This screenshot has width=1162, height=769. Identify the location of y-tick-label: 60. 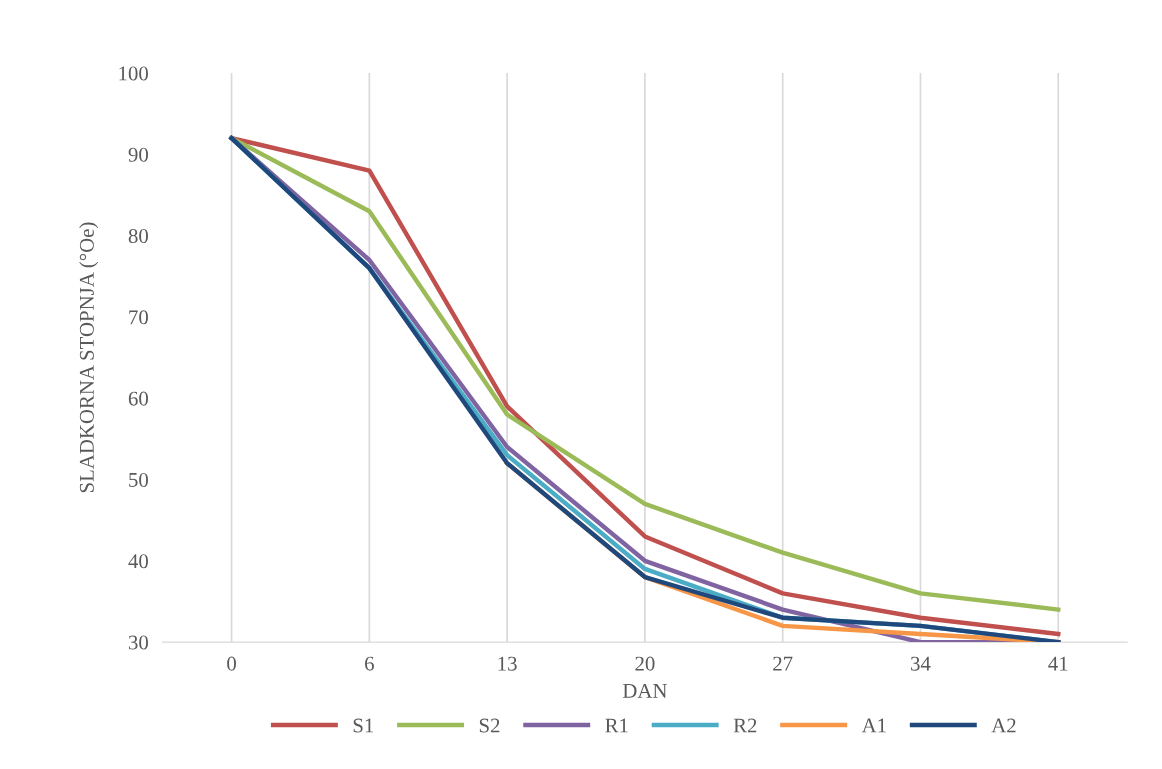
(138, 398).